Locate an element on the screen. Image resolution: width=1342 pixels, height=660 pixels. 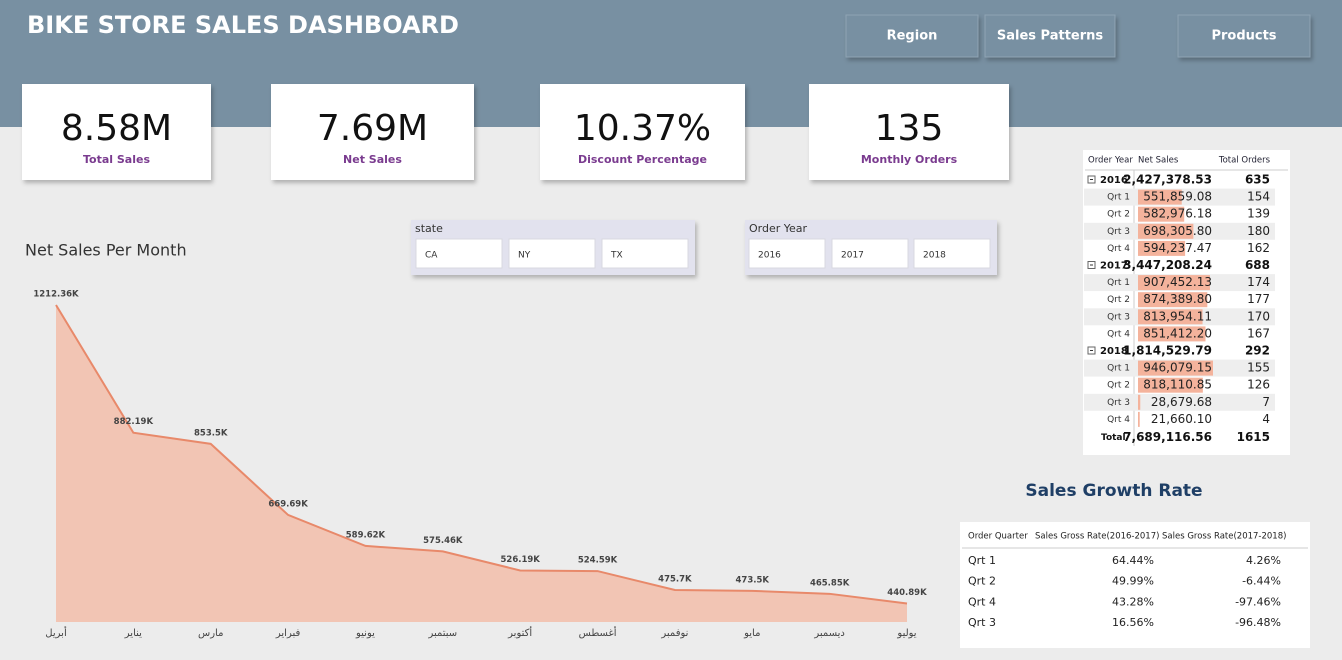
quarter-orders: 7 is located at coordinates (1266, 402).